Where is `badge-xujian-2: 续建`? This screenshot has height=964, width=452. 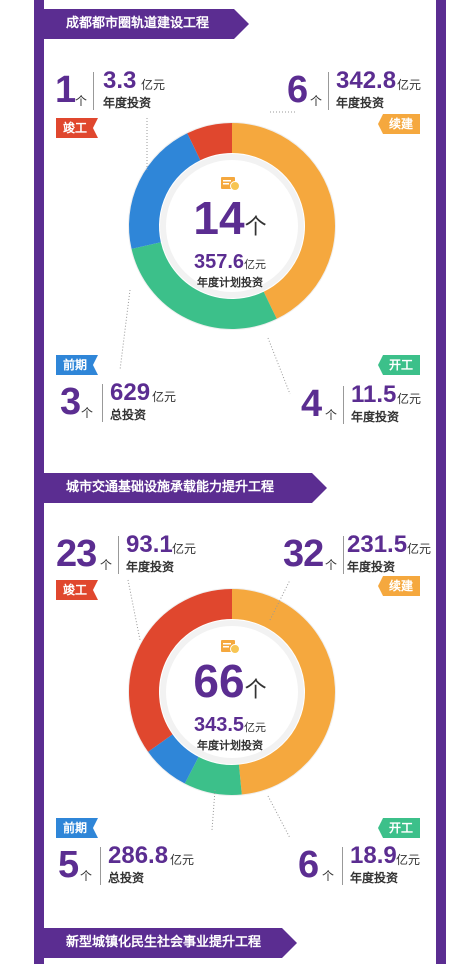
badge-xujian-2: 续建 is located at coordinates (399, 586).